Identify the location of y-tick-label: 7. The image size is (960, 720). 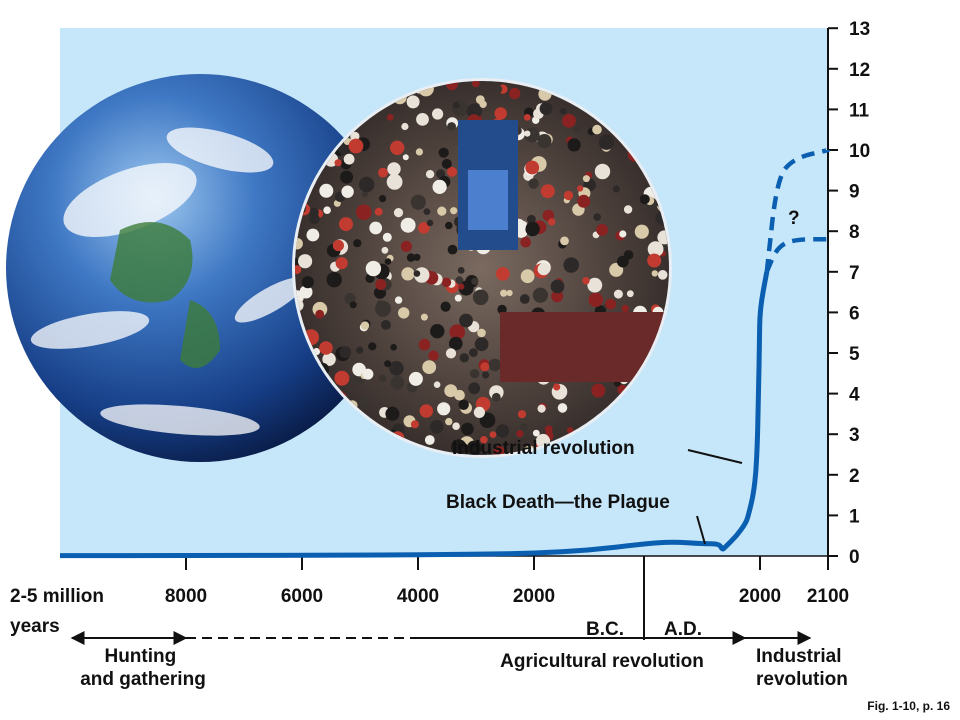
(854, 273).